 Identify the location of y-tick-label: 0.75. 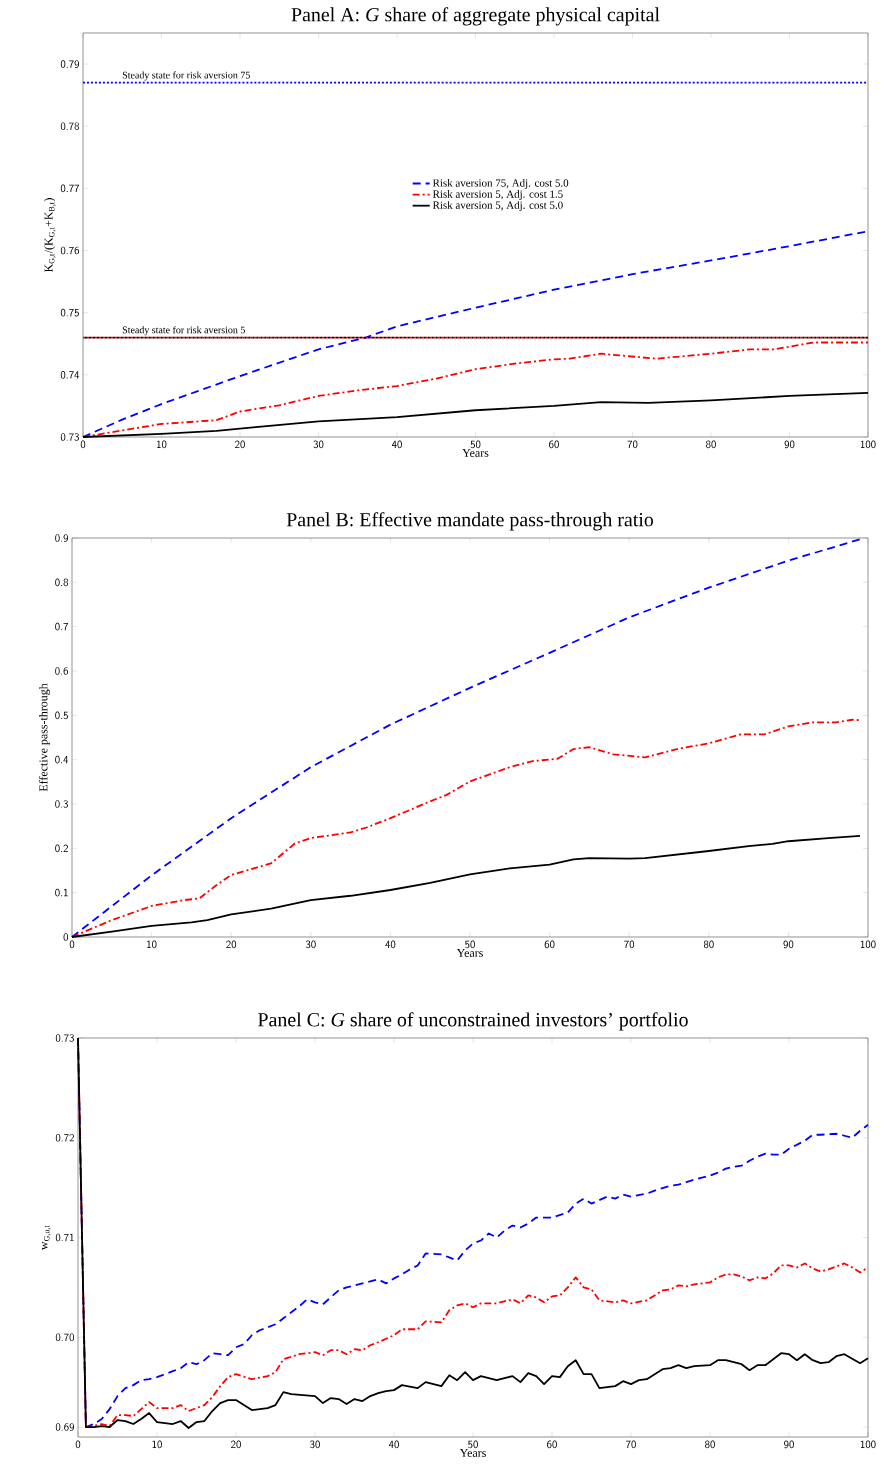
(69, 312).